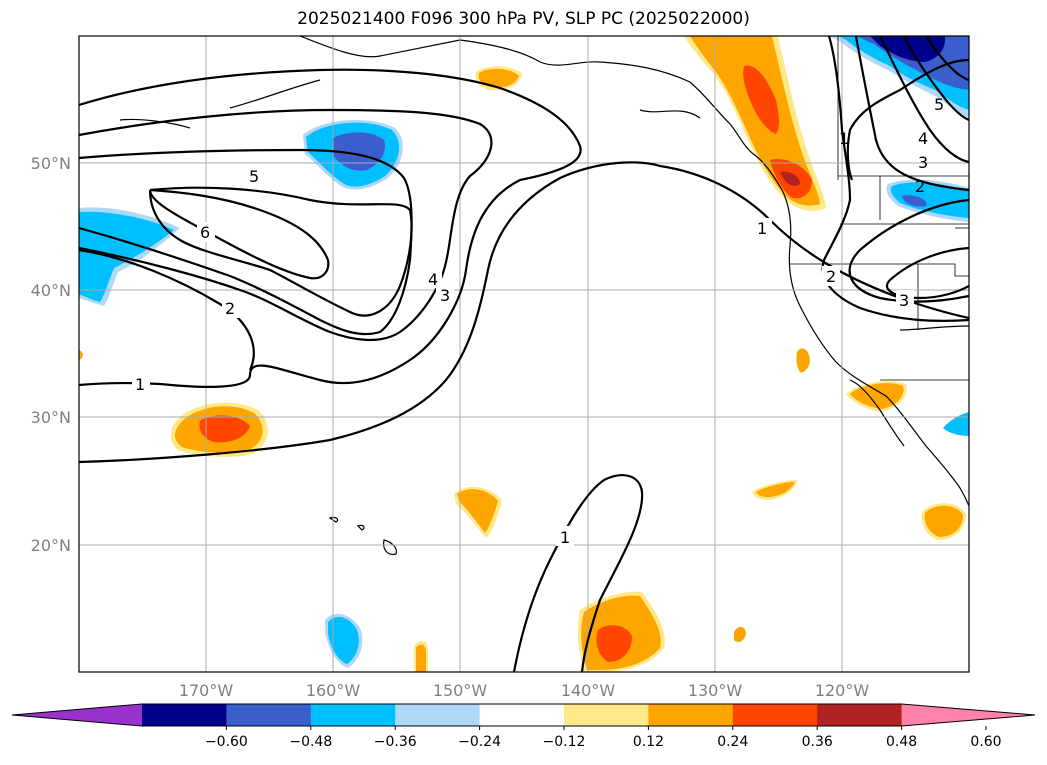 This screenshot has width=1047, height=765. Describe the element at coordinates (524, 690) in the screenshot. I see `longitude-labels: 170°W 160°W 150°W 140°W 130°W 120°W` at that location.